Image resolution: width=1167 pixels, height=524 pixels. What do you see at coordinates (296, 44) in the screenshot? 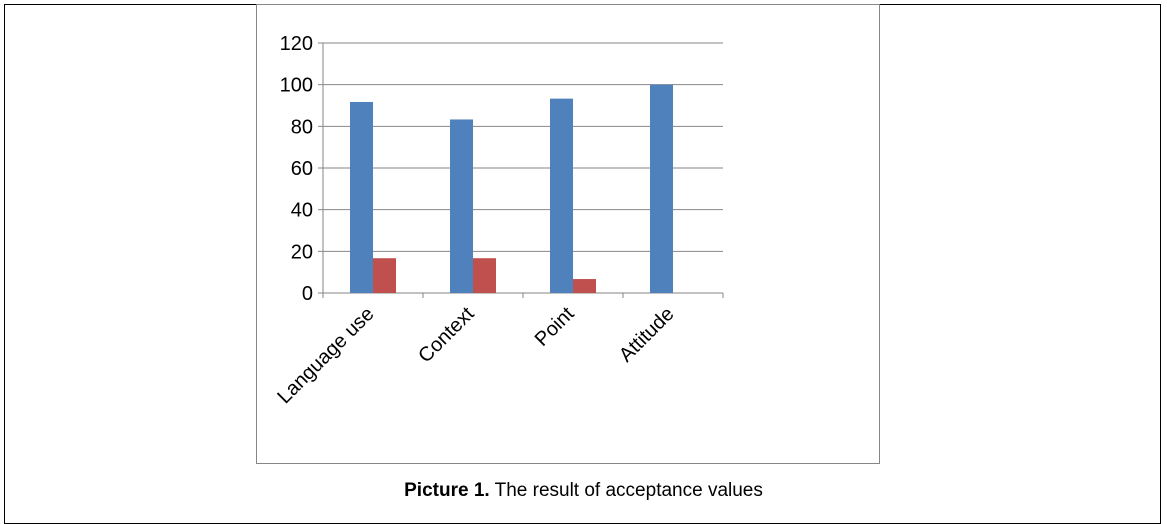
I see `y-tick-label: 120` at bounding box center [296, 44].